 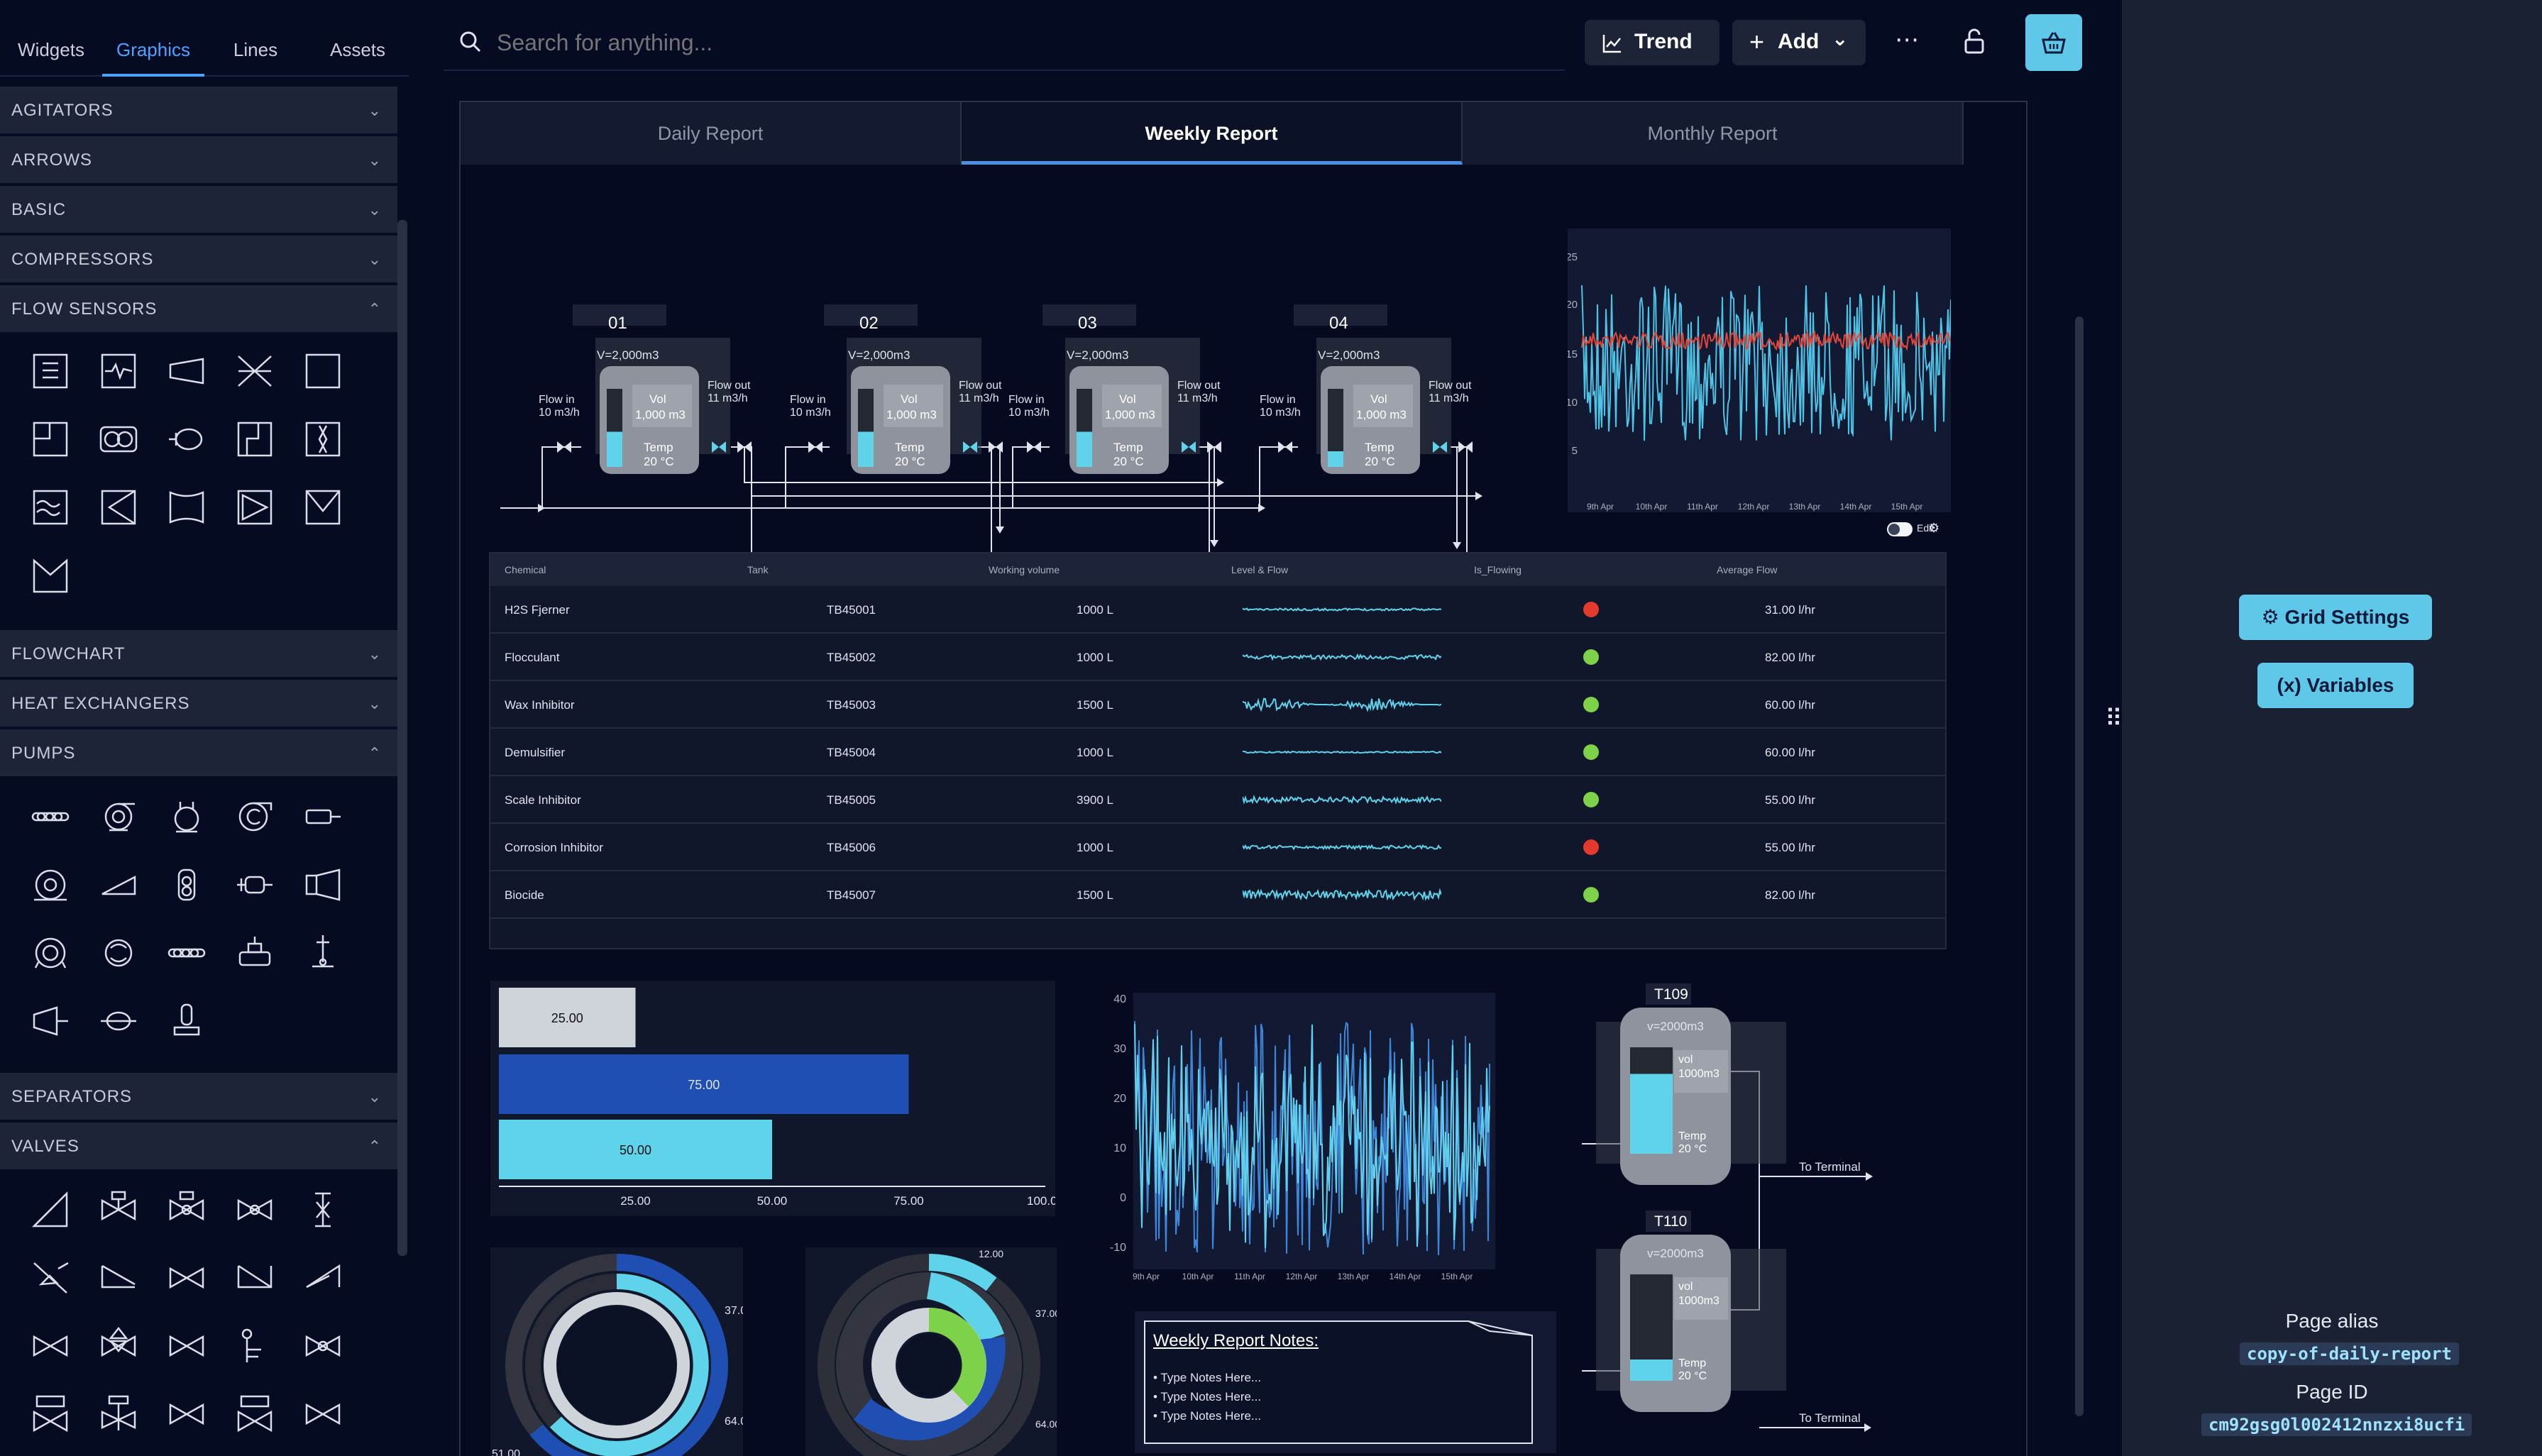 What do you see at coordinates (2079, 866) in the screenshot?
I see `canvas-scrollbar` at bounding box center [2079, 866].